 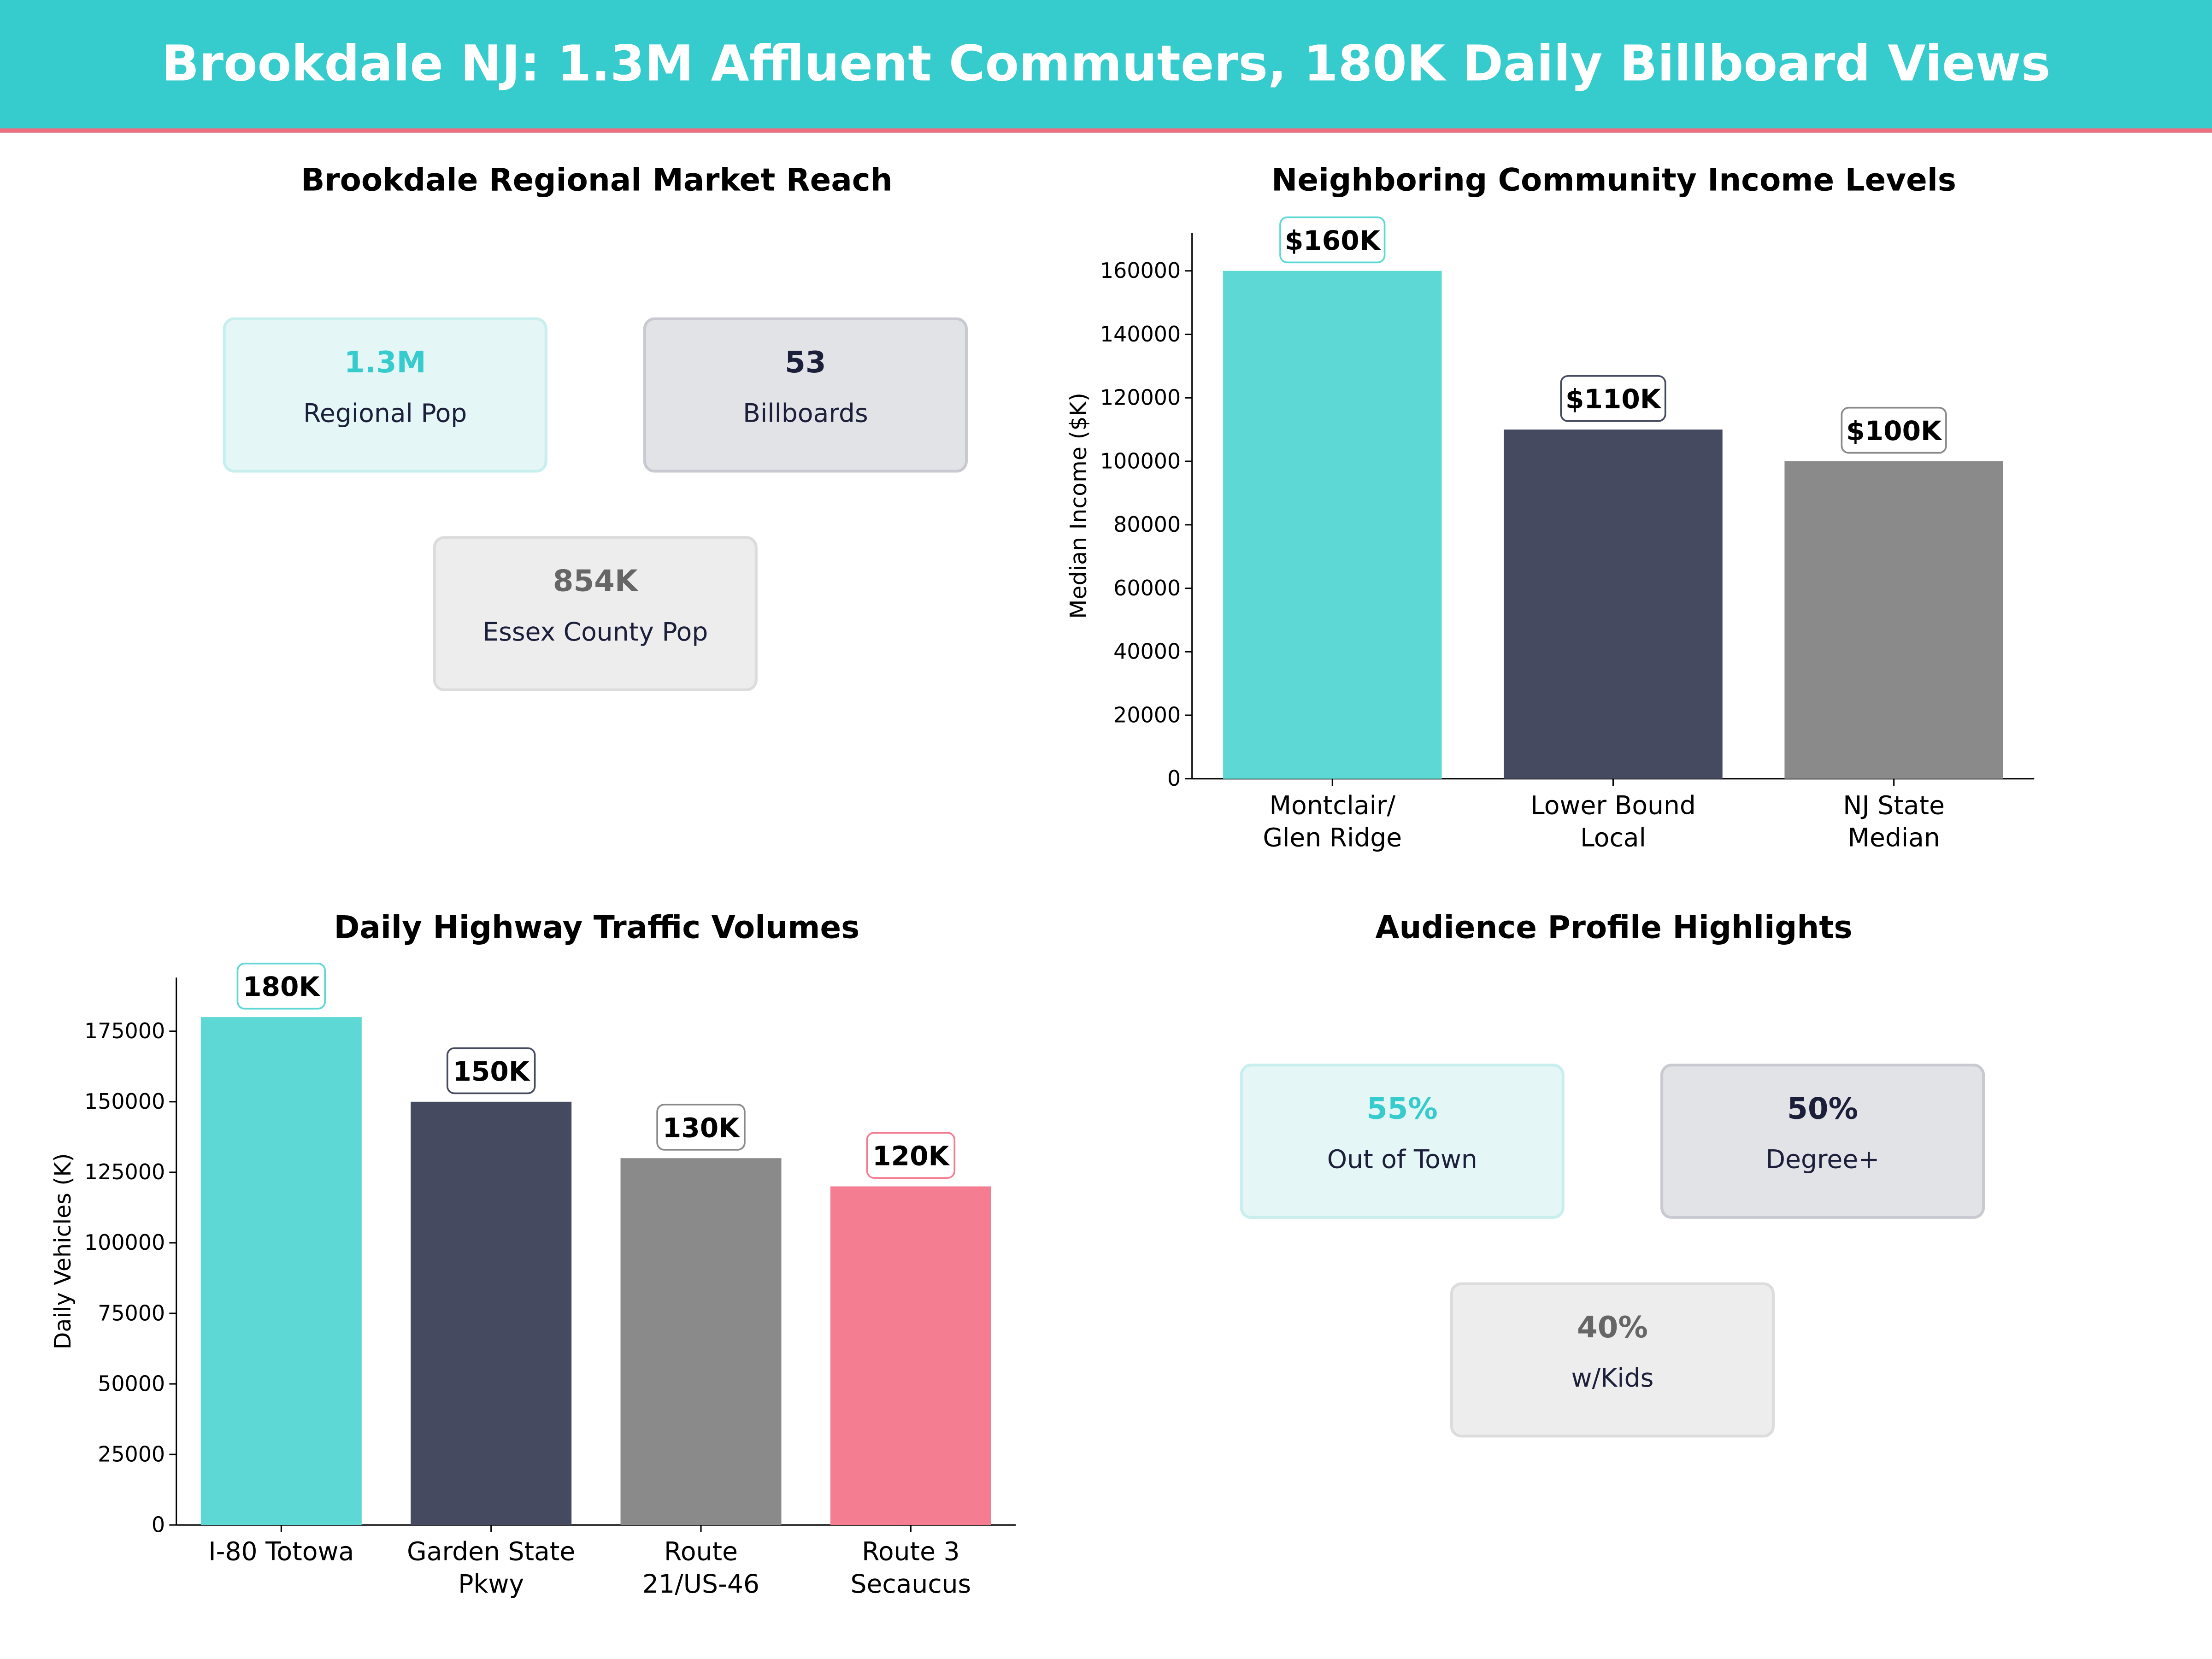 I want to click on audience-card-value: 40%, so click(x=1612, y=1327).